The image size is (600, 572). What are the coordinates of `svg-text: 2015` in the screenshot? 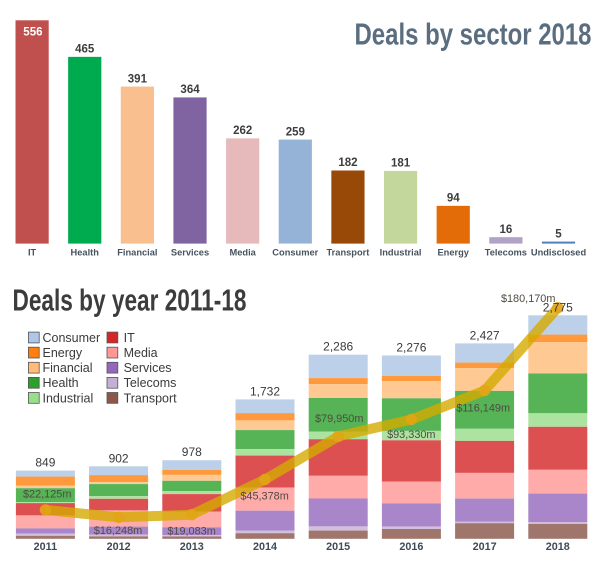 It's located at (338, 547).